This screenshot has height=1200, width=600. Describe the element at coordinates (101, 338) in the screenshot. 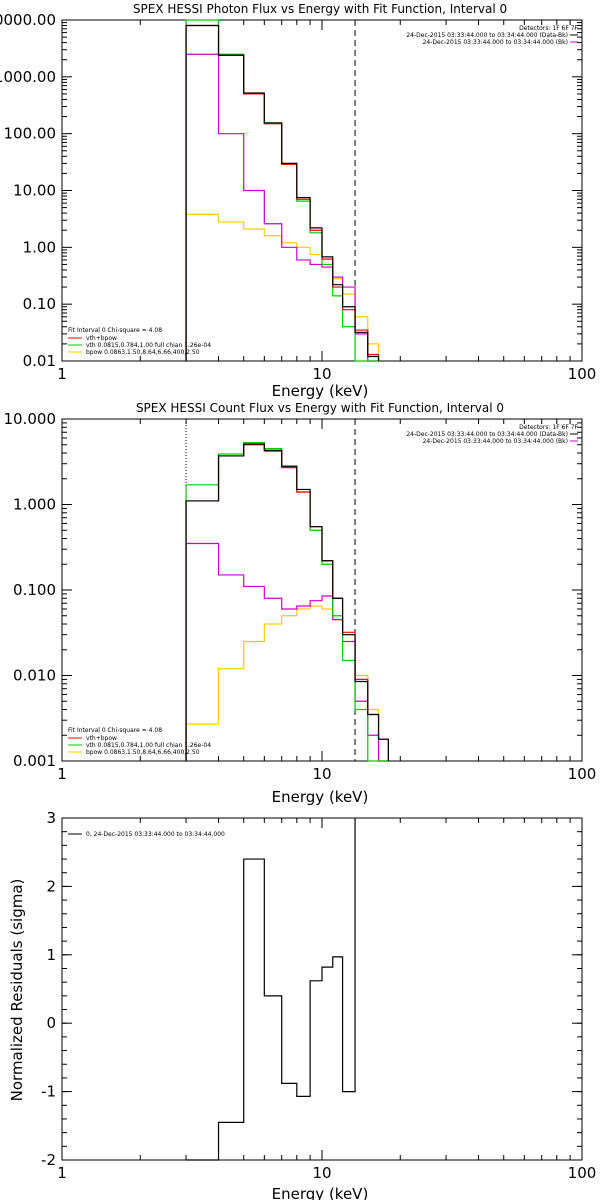

I see `photon-flux-legend-total: vth+bpow` at that location.